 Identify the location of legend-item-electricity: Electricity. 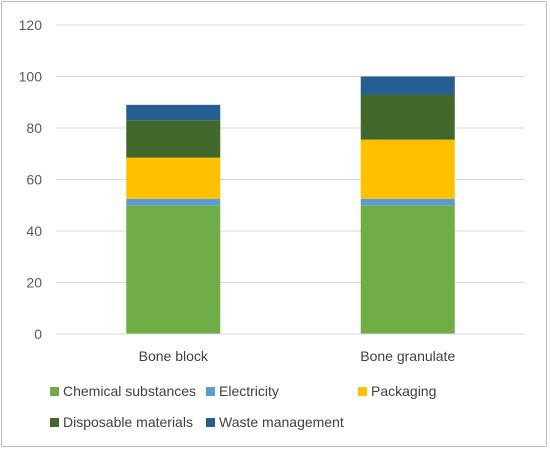
(242, 391).